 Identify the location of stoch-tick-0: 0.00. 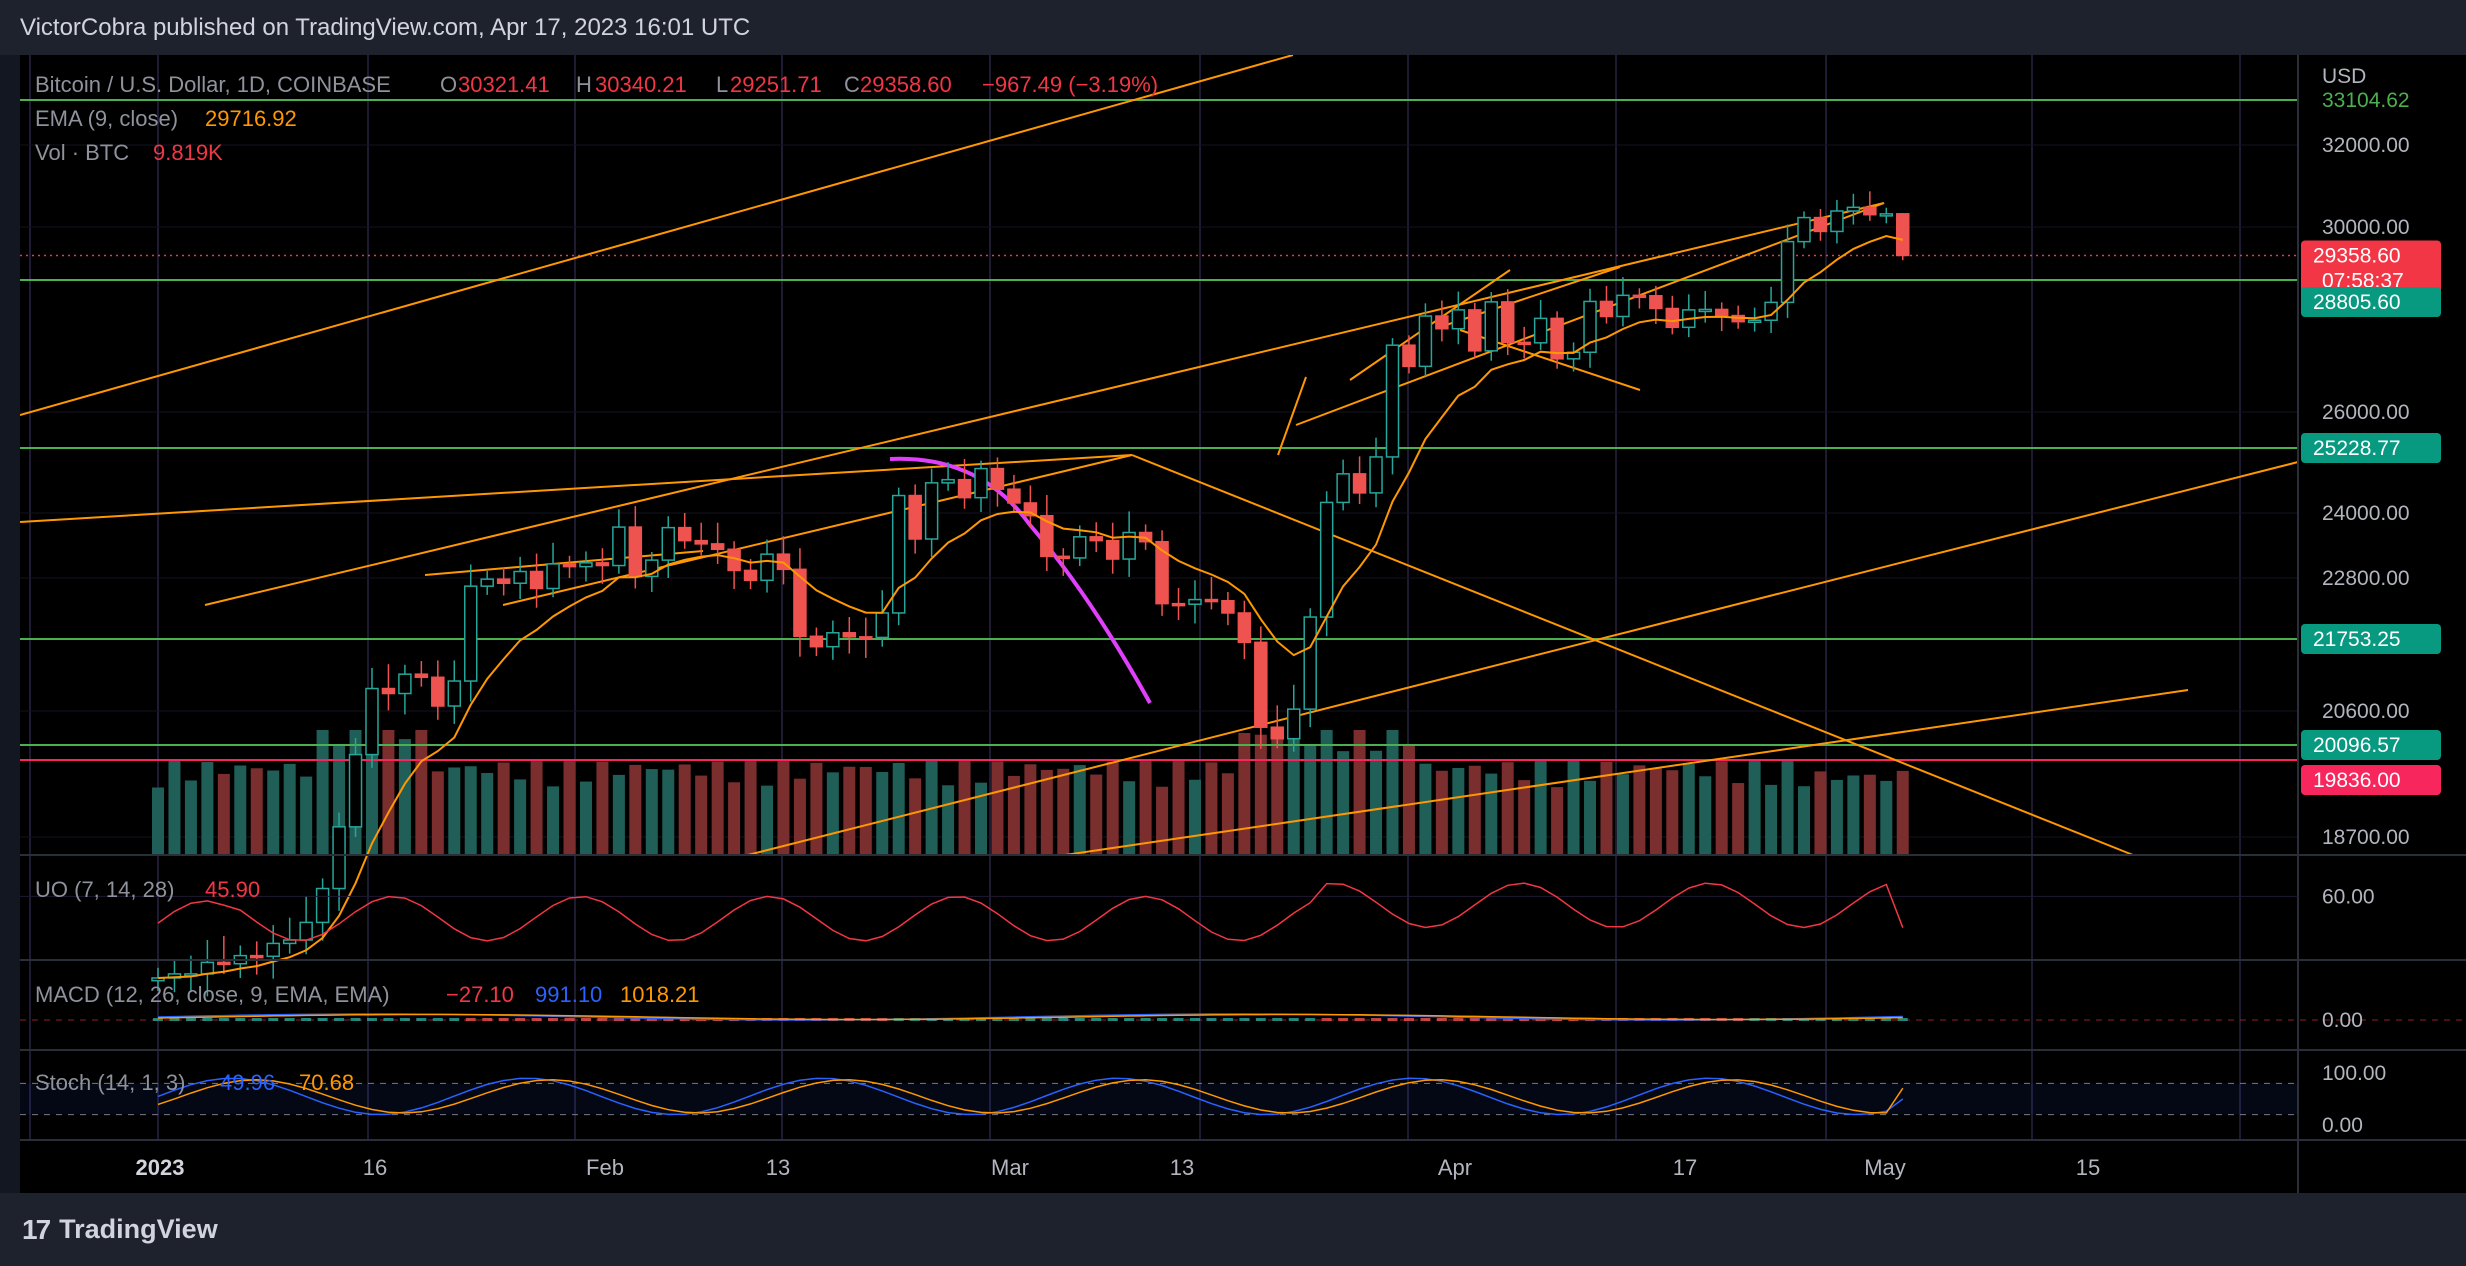
(2342, 1125).